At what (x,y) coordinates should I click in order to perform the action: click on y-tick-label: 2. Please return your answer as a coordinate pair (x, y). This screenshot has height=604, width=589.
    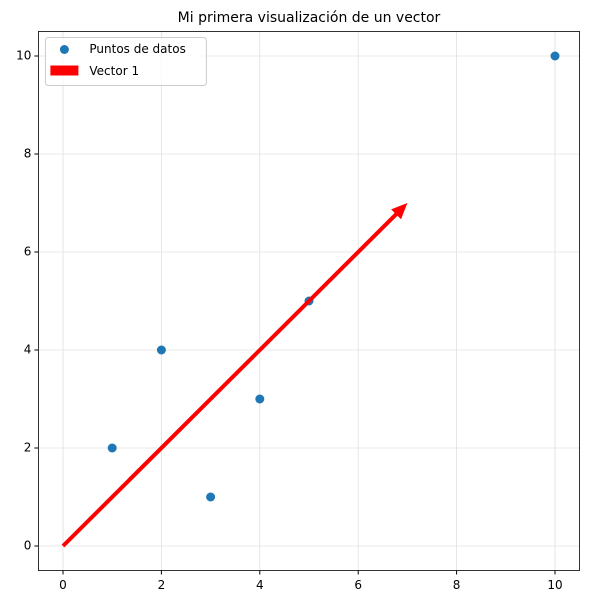
    Looking at the image, I should click on (28, 448).